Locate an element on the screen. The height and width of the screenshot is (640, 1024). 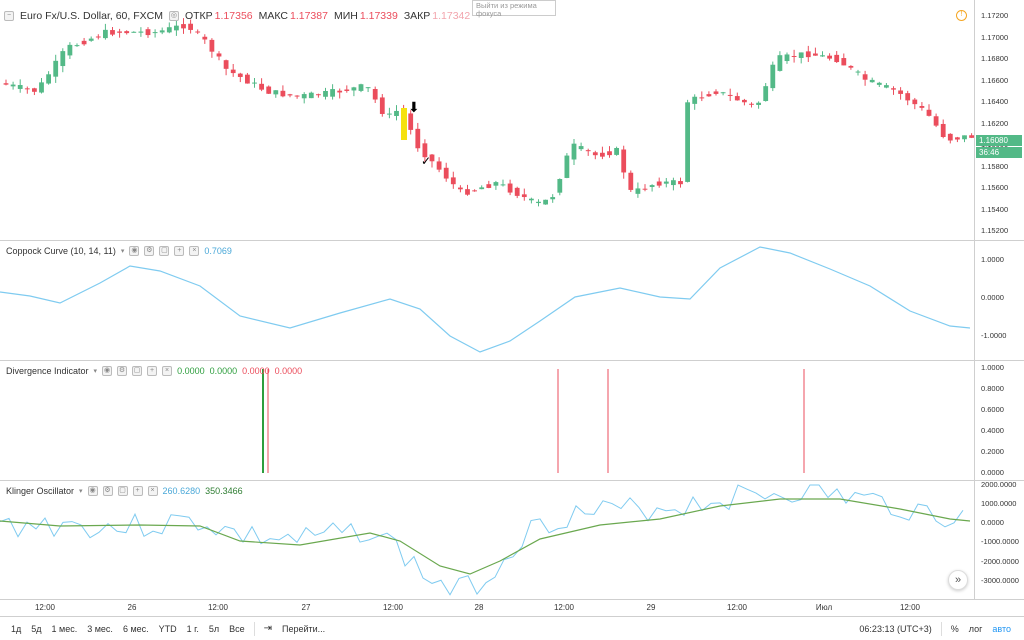
coppock-axis: 1.0000 0.0000 -1.0000 is located at coordinates (999, 300).